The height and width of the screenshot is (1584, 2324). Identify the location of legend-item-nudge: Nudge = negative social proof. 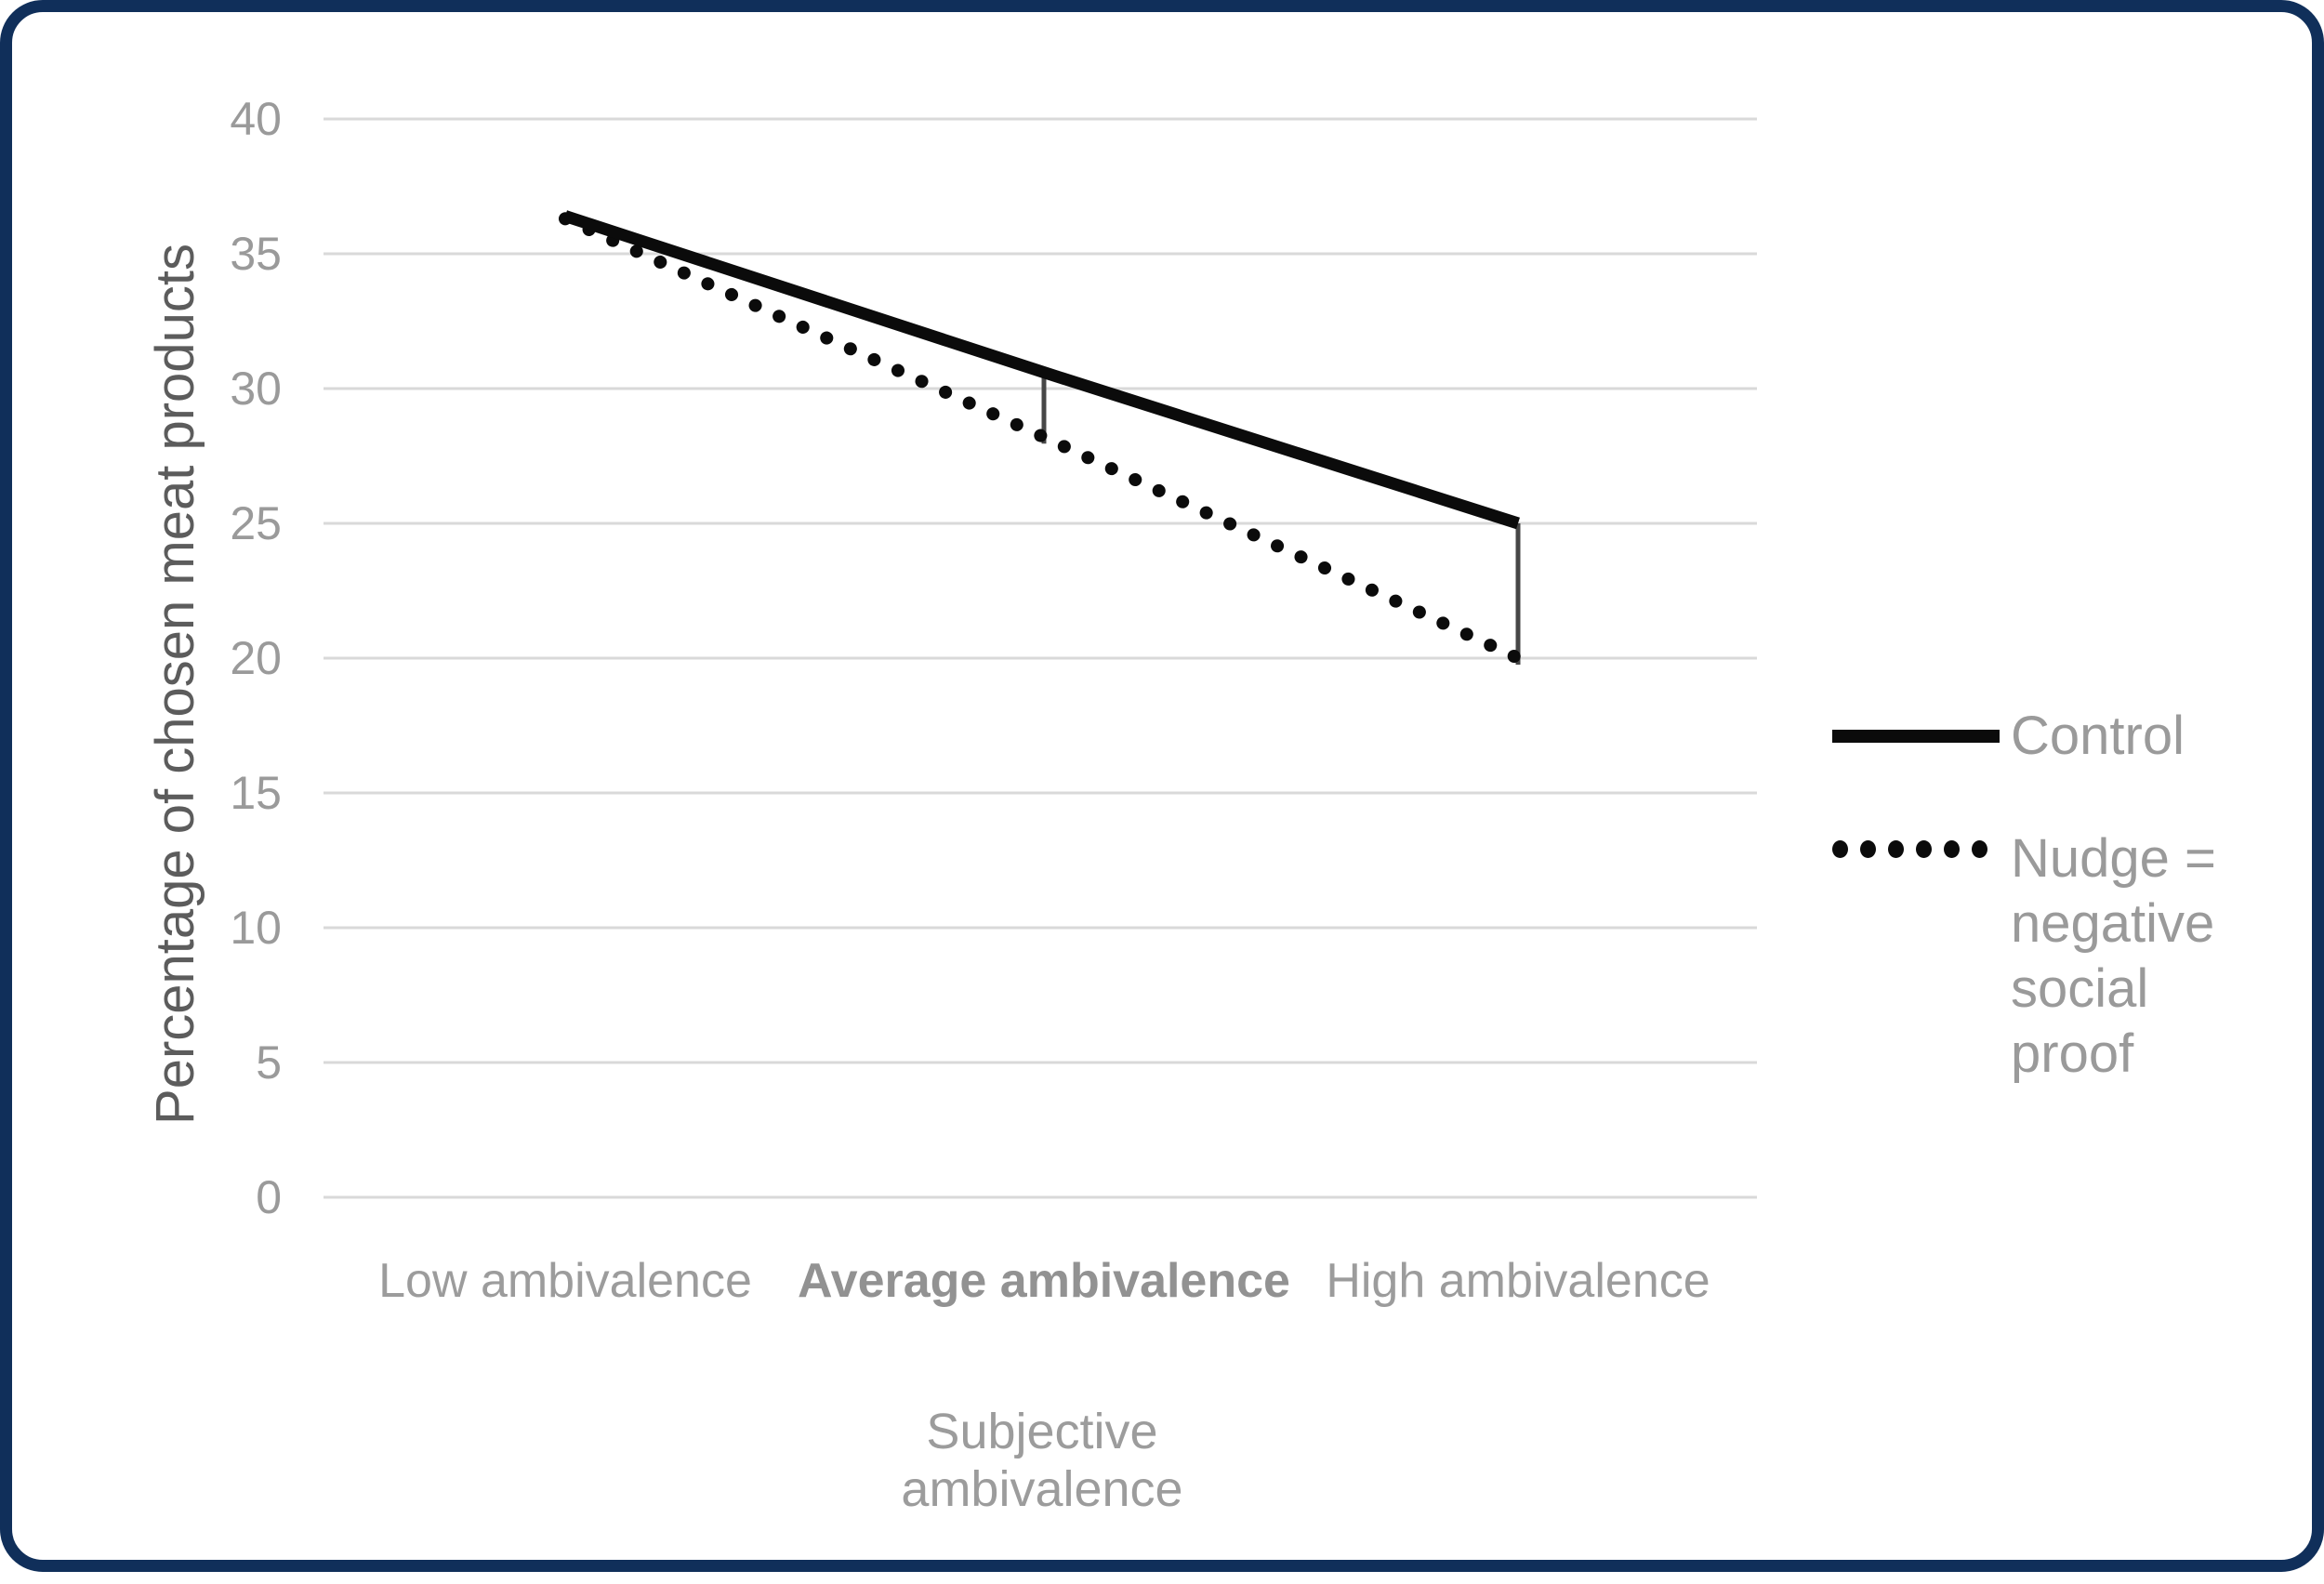
(2042, 956).